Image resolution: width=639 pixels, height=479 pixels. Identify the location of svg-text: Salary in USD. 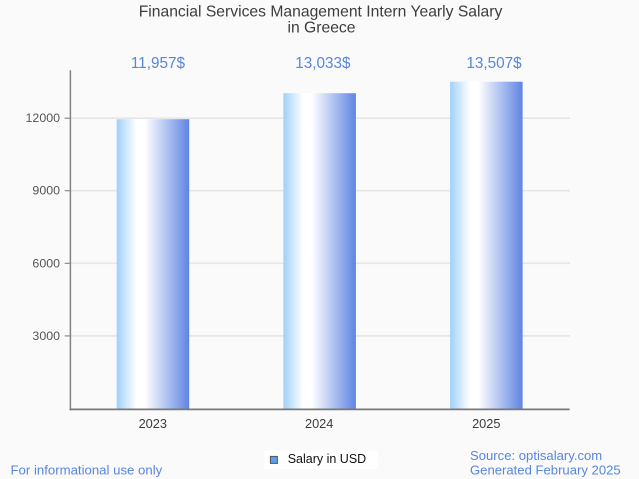
(327, 459).